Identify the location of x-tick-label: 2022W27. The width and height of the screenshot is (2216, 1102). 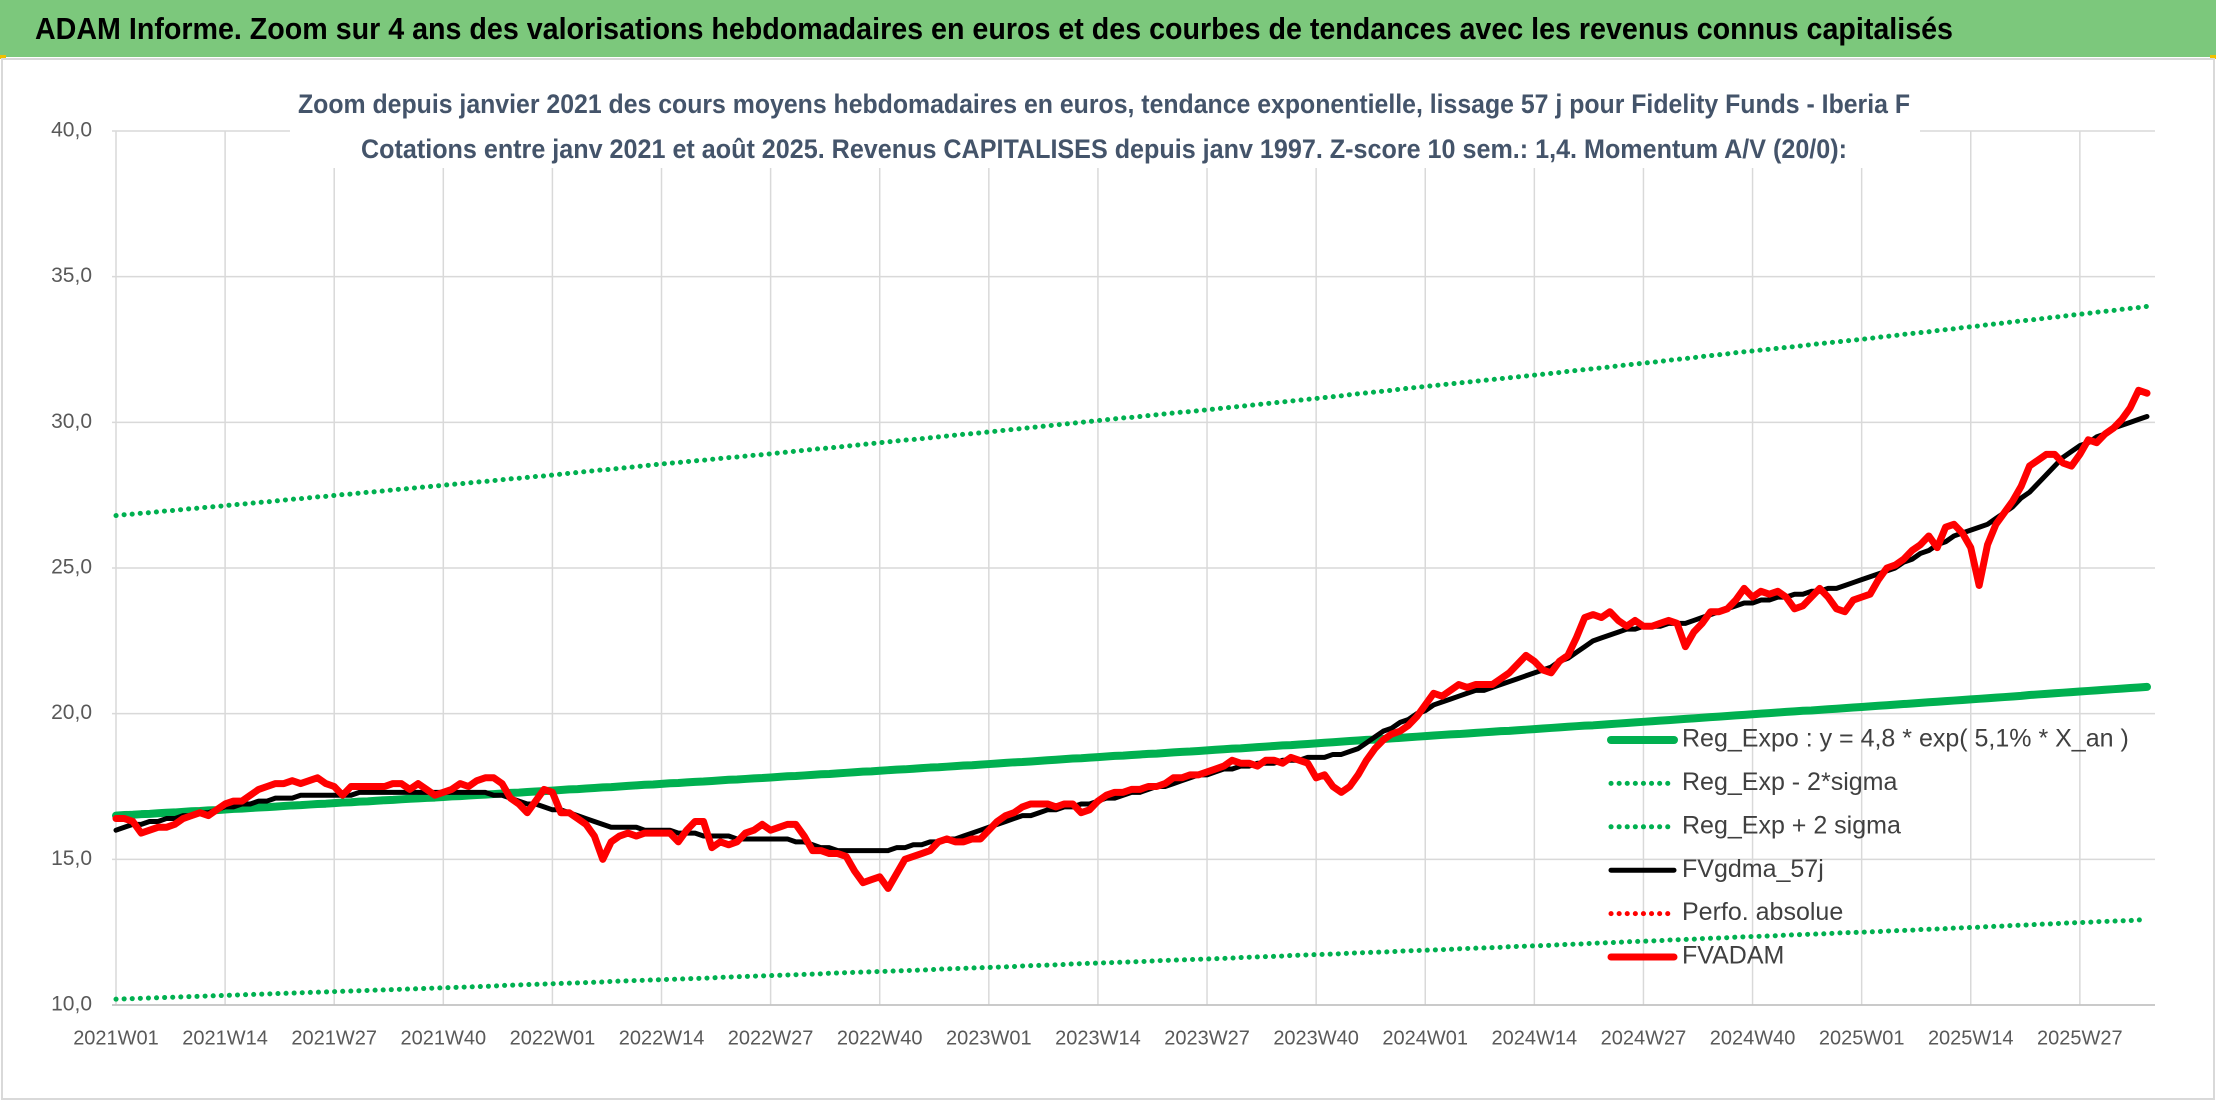
(771, 1038).